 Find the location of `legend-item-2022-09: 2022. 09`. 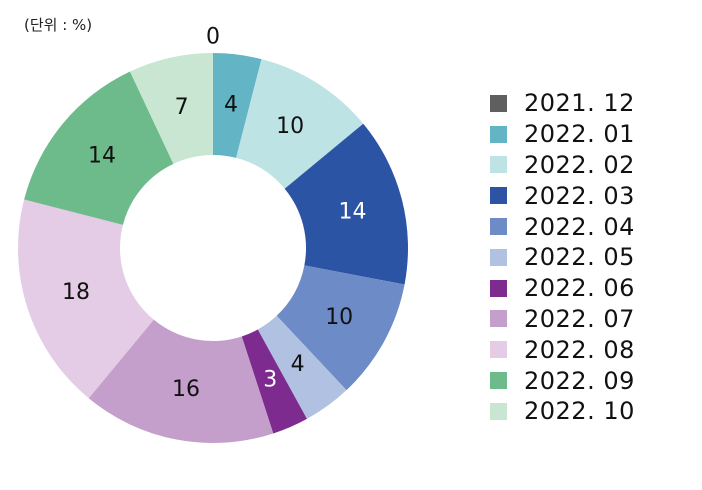

legend-item-2022-09: 2022. 09 is located at coordinates (562, 380).